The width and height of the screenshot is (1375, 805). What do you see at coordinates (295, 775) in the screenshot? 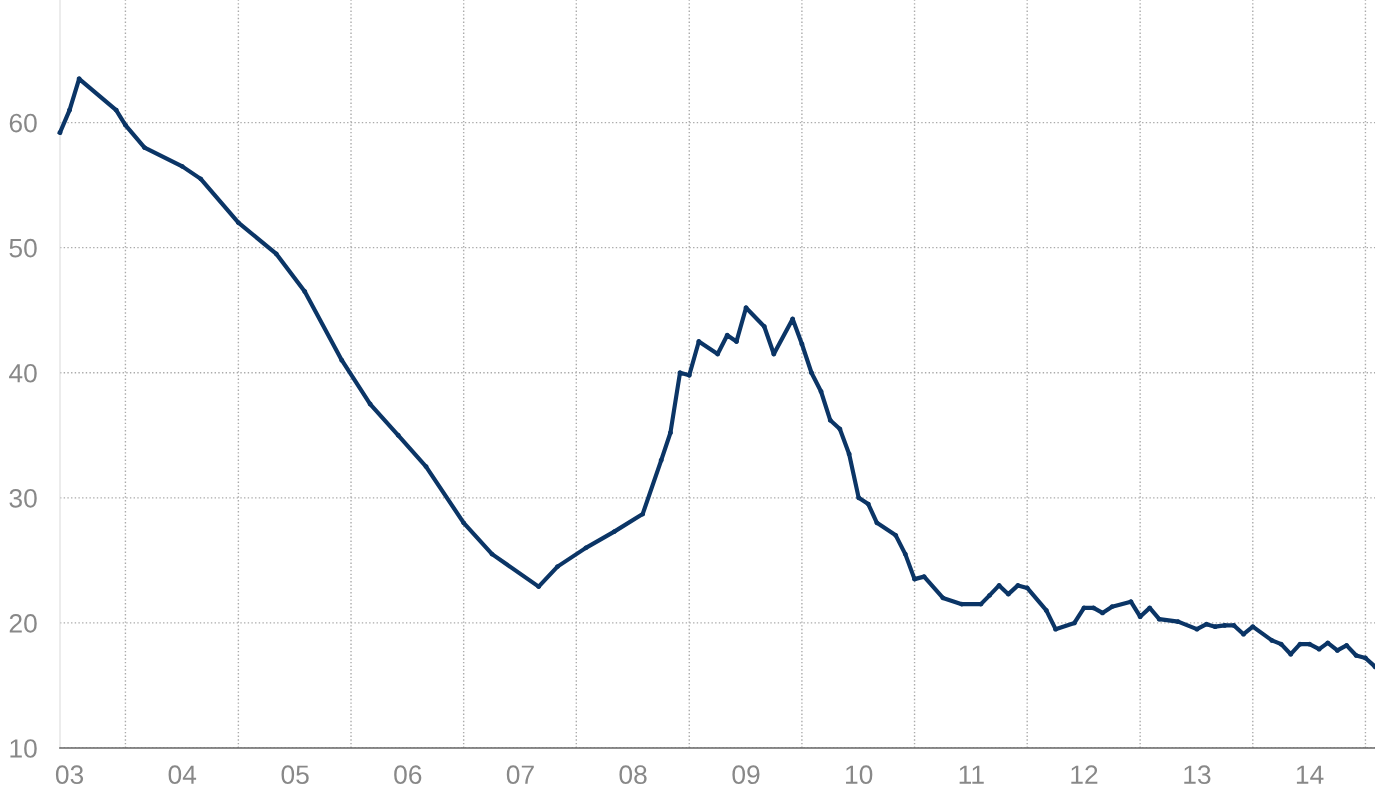
I see `x-tick-label: 05` at bounding box center [295, 775].